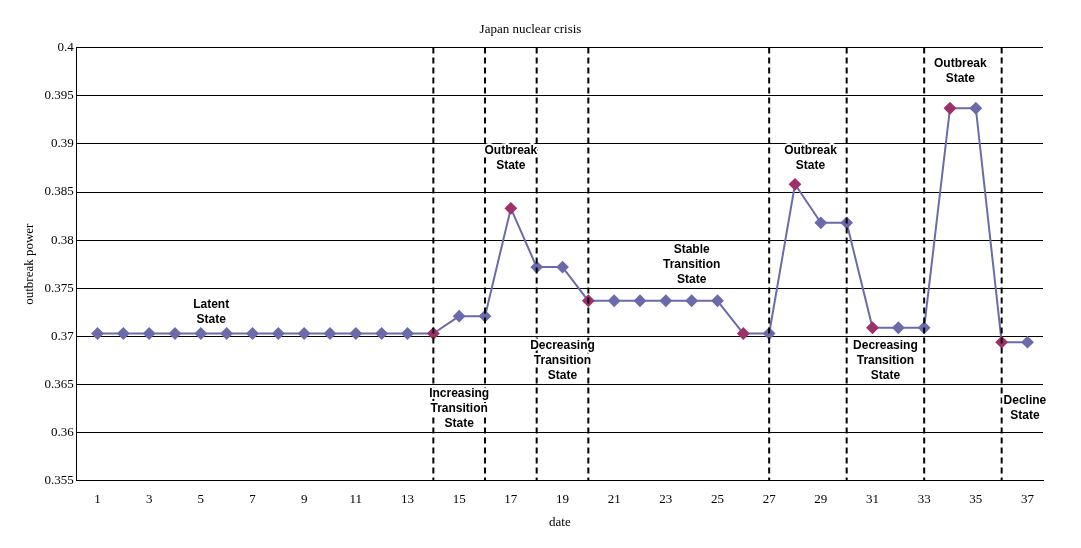 The image size is (1081, 548). Describe the element at coordinates (253, 499) in the screenshot. I see `x-tick-label: 7` at that location.